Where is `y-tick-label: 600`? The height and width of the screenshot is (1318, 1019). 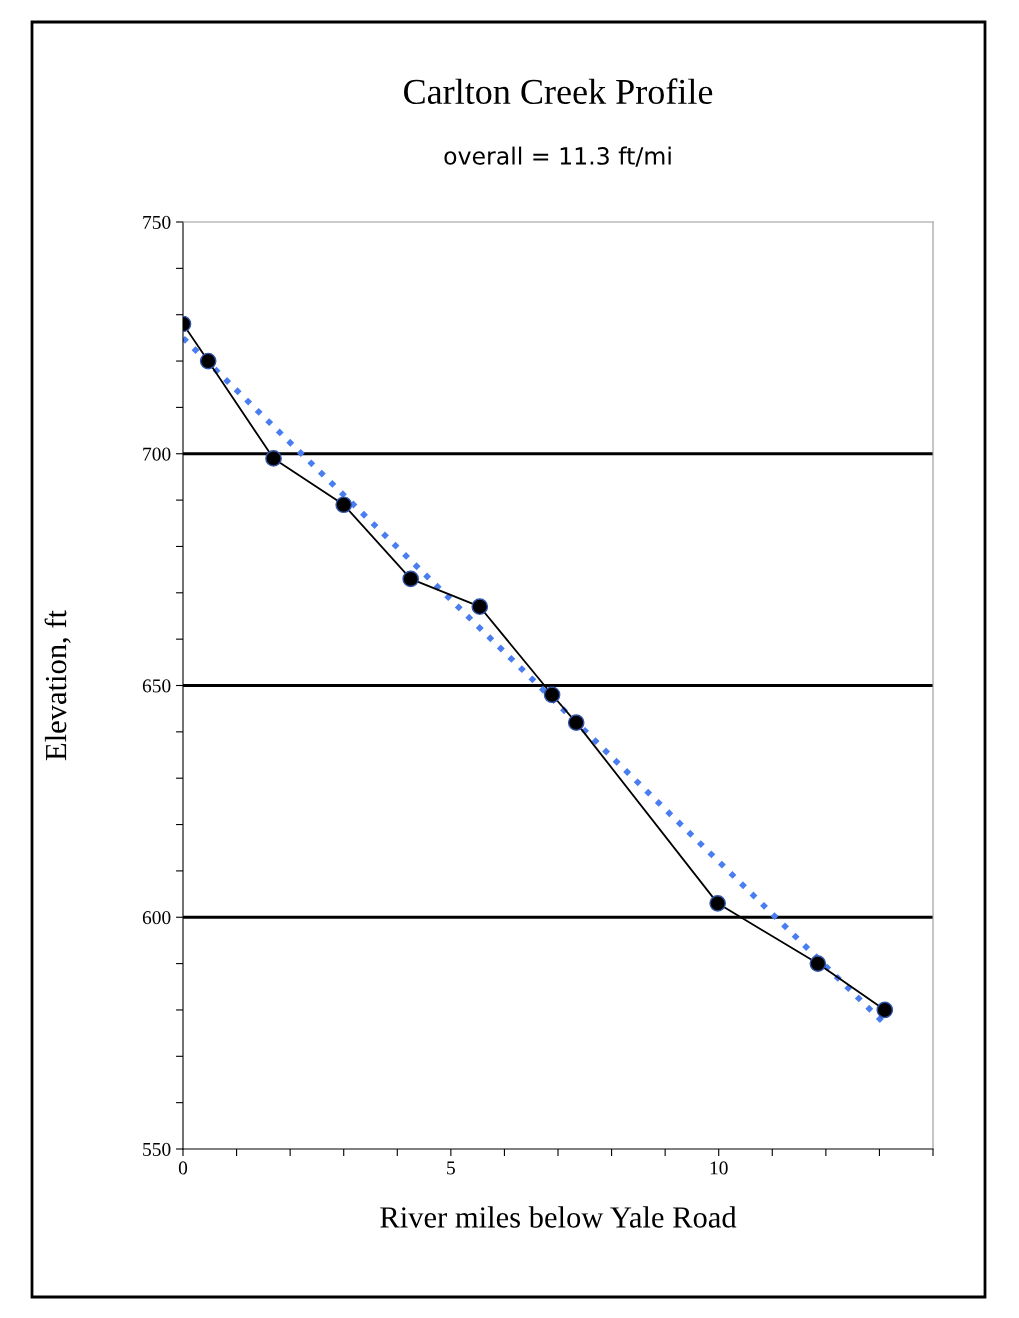
y-tick-label: 600 is located at coordinates (156, 918).